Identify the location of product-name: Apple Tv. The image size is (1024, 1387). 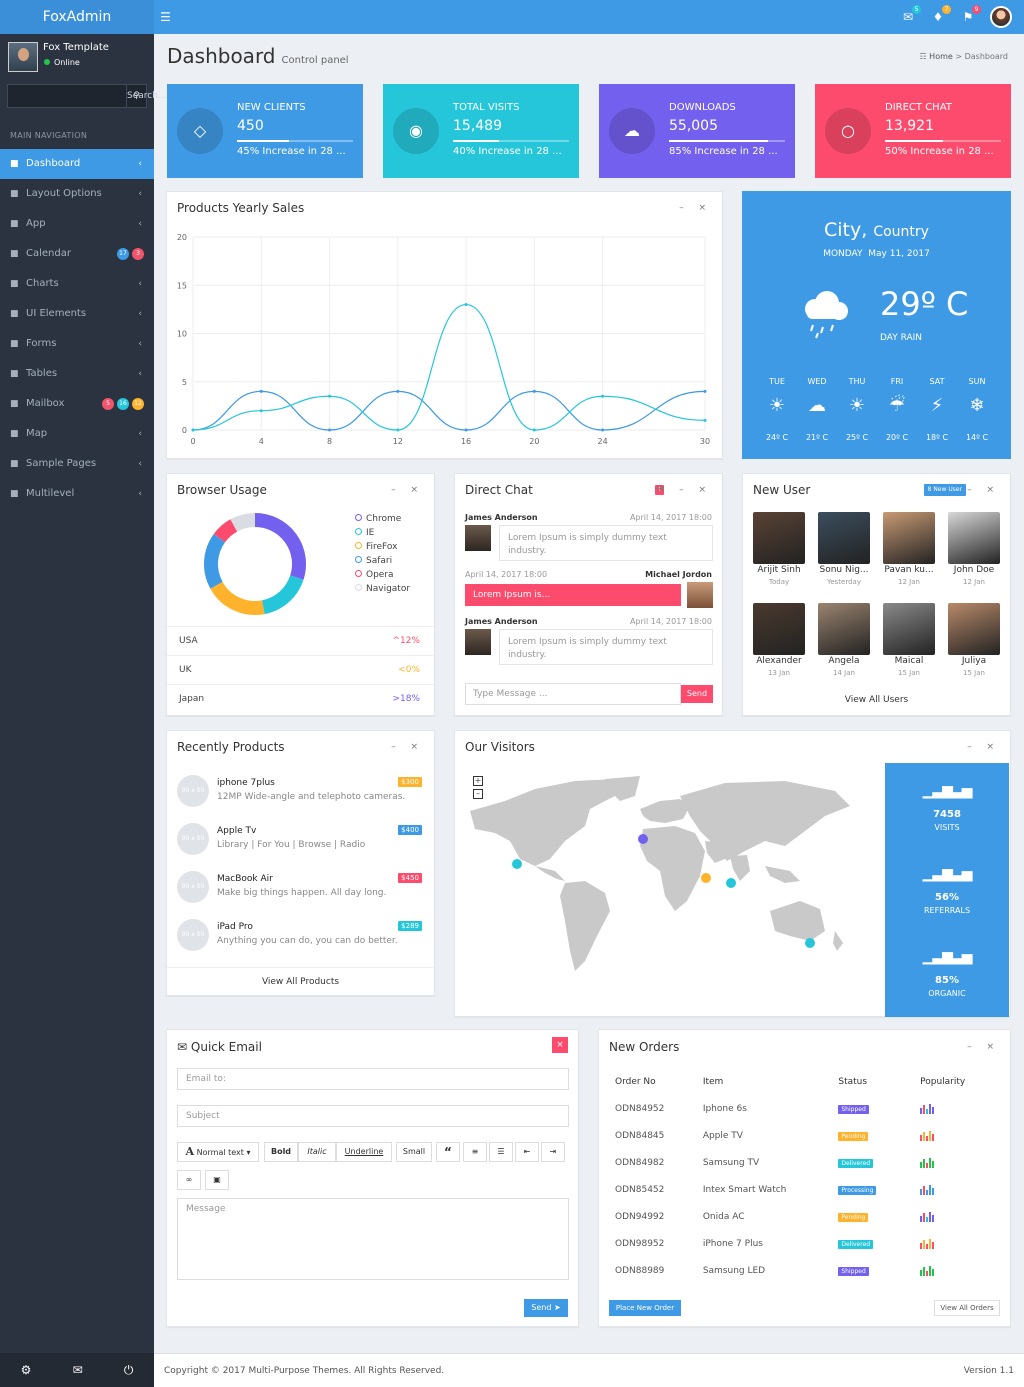
(237, 831).